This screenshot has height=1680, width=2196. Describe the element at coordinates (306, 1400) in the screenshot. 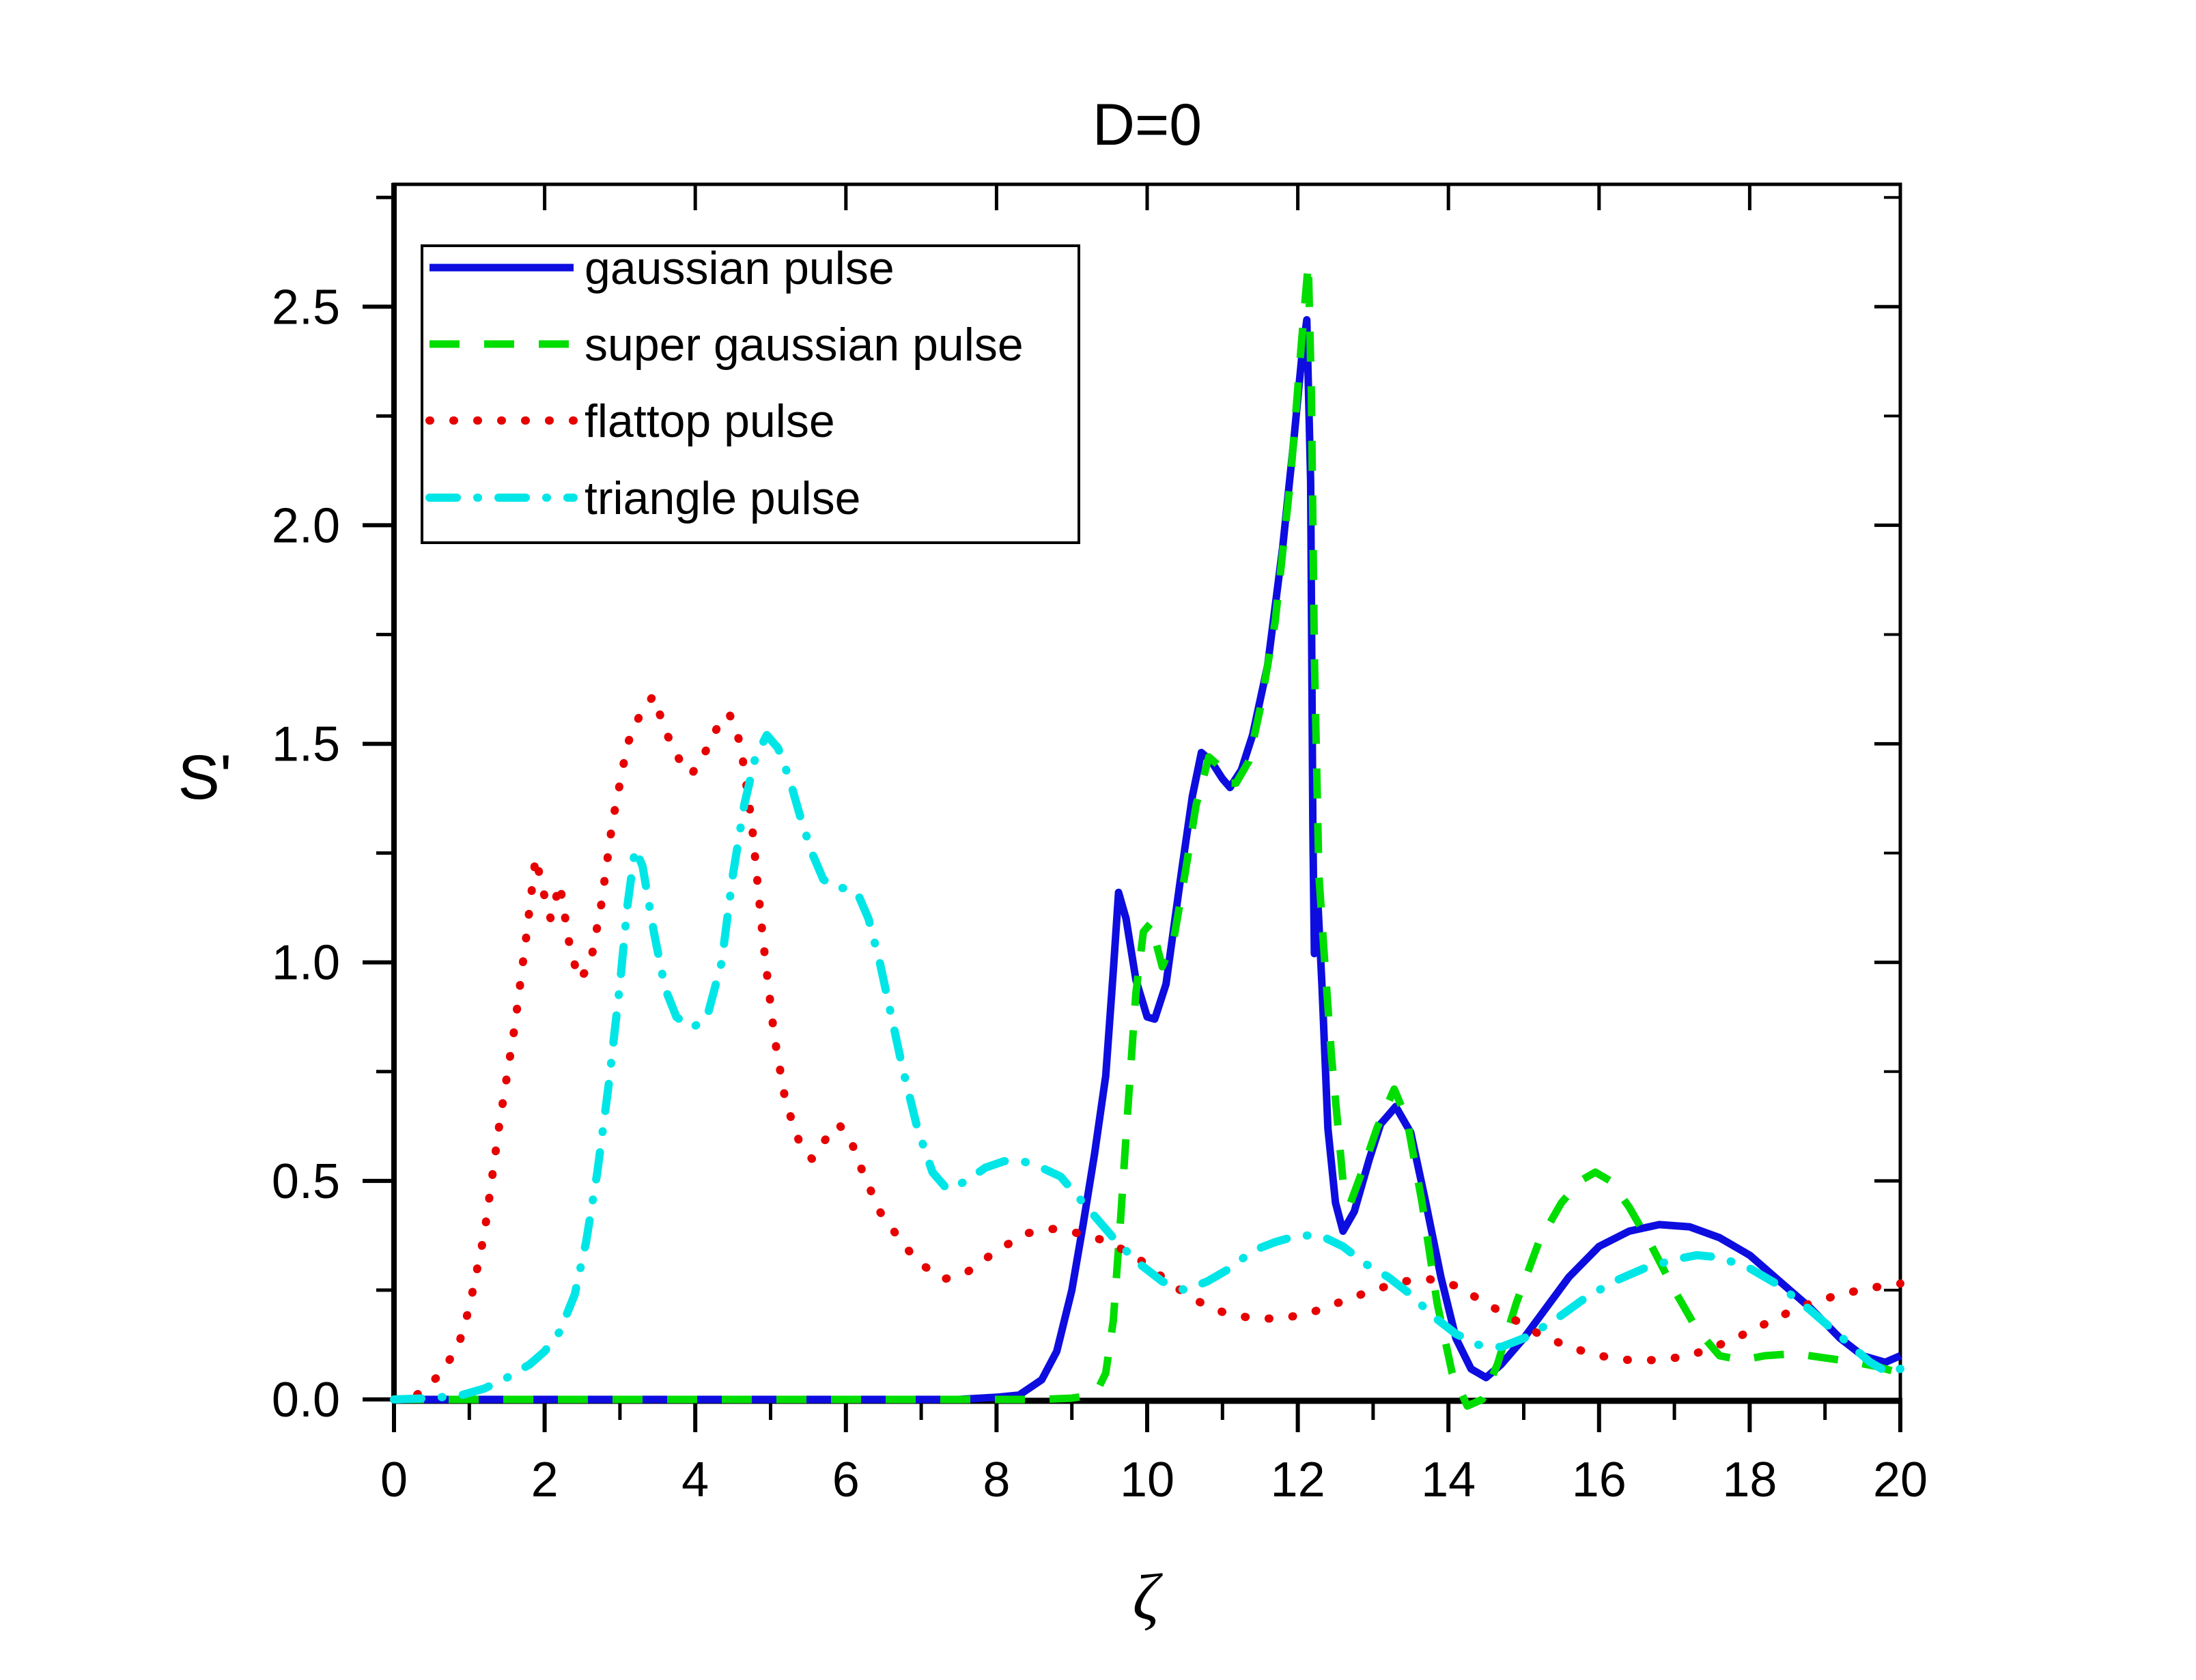

I see `y-tick-label: 0.0` at that location.